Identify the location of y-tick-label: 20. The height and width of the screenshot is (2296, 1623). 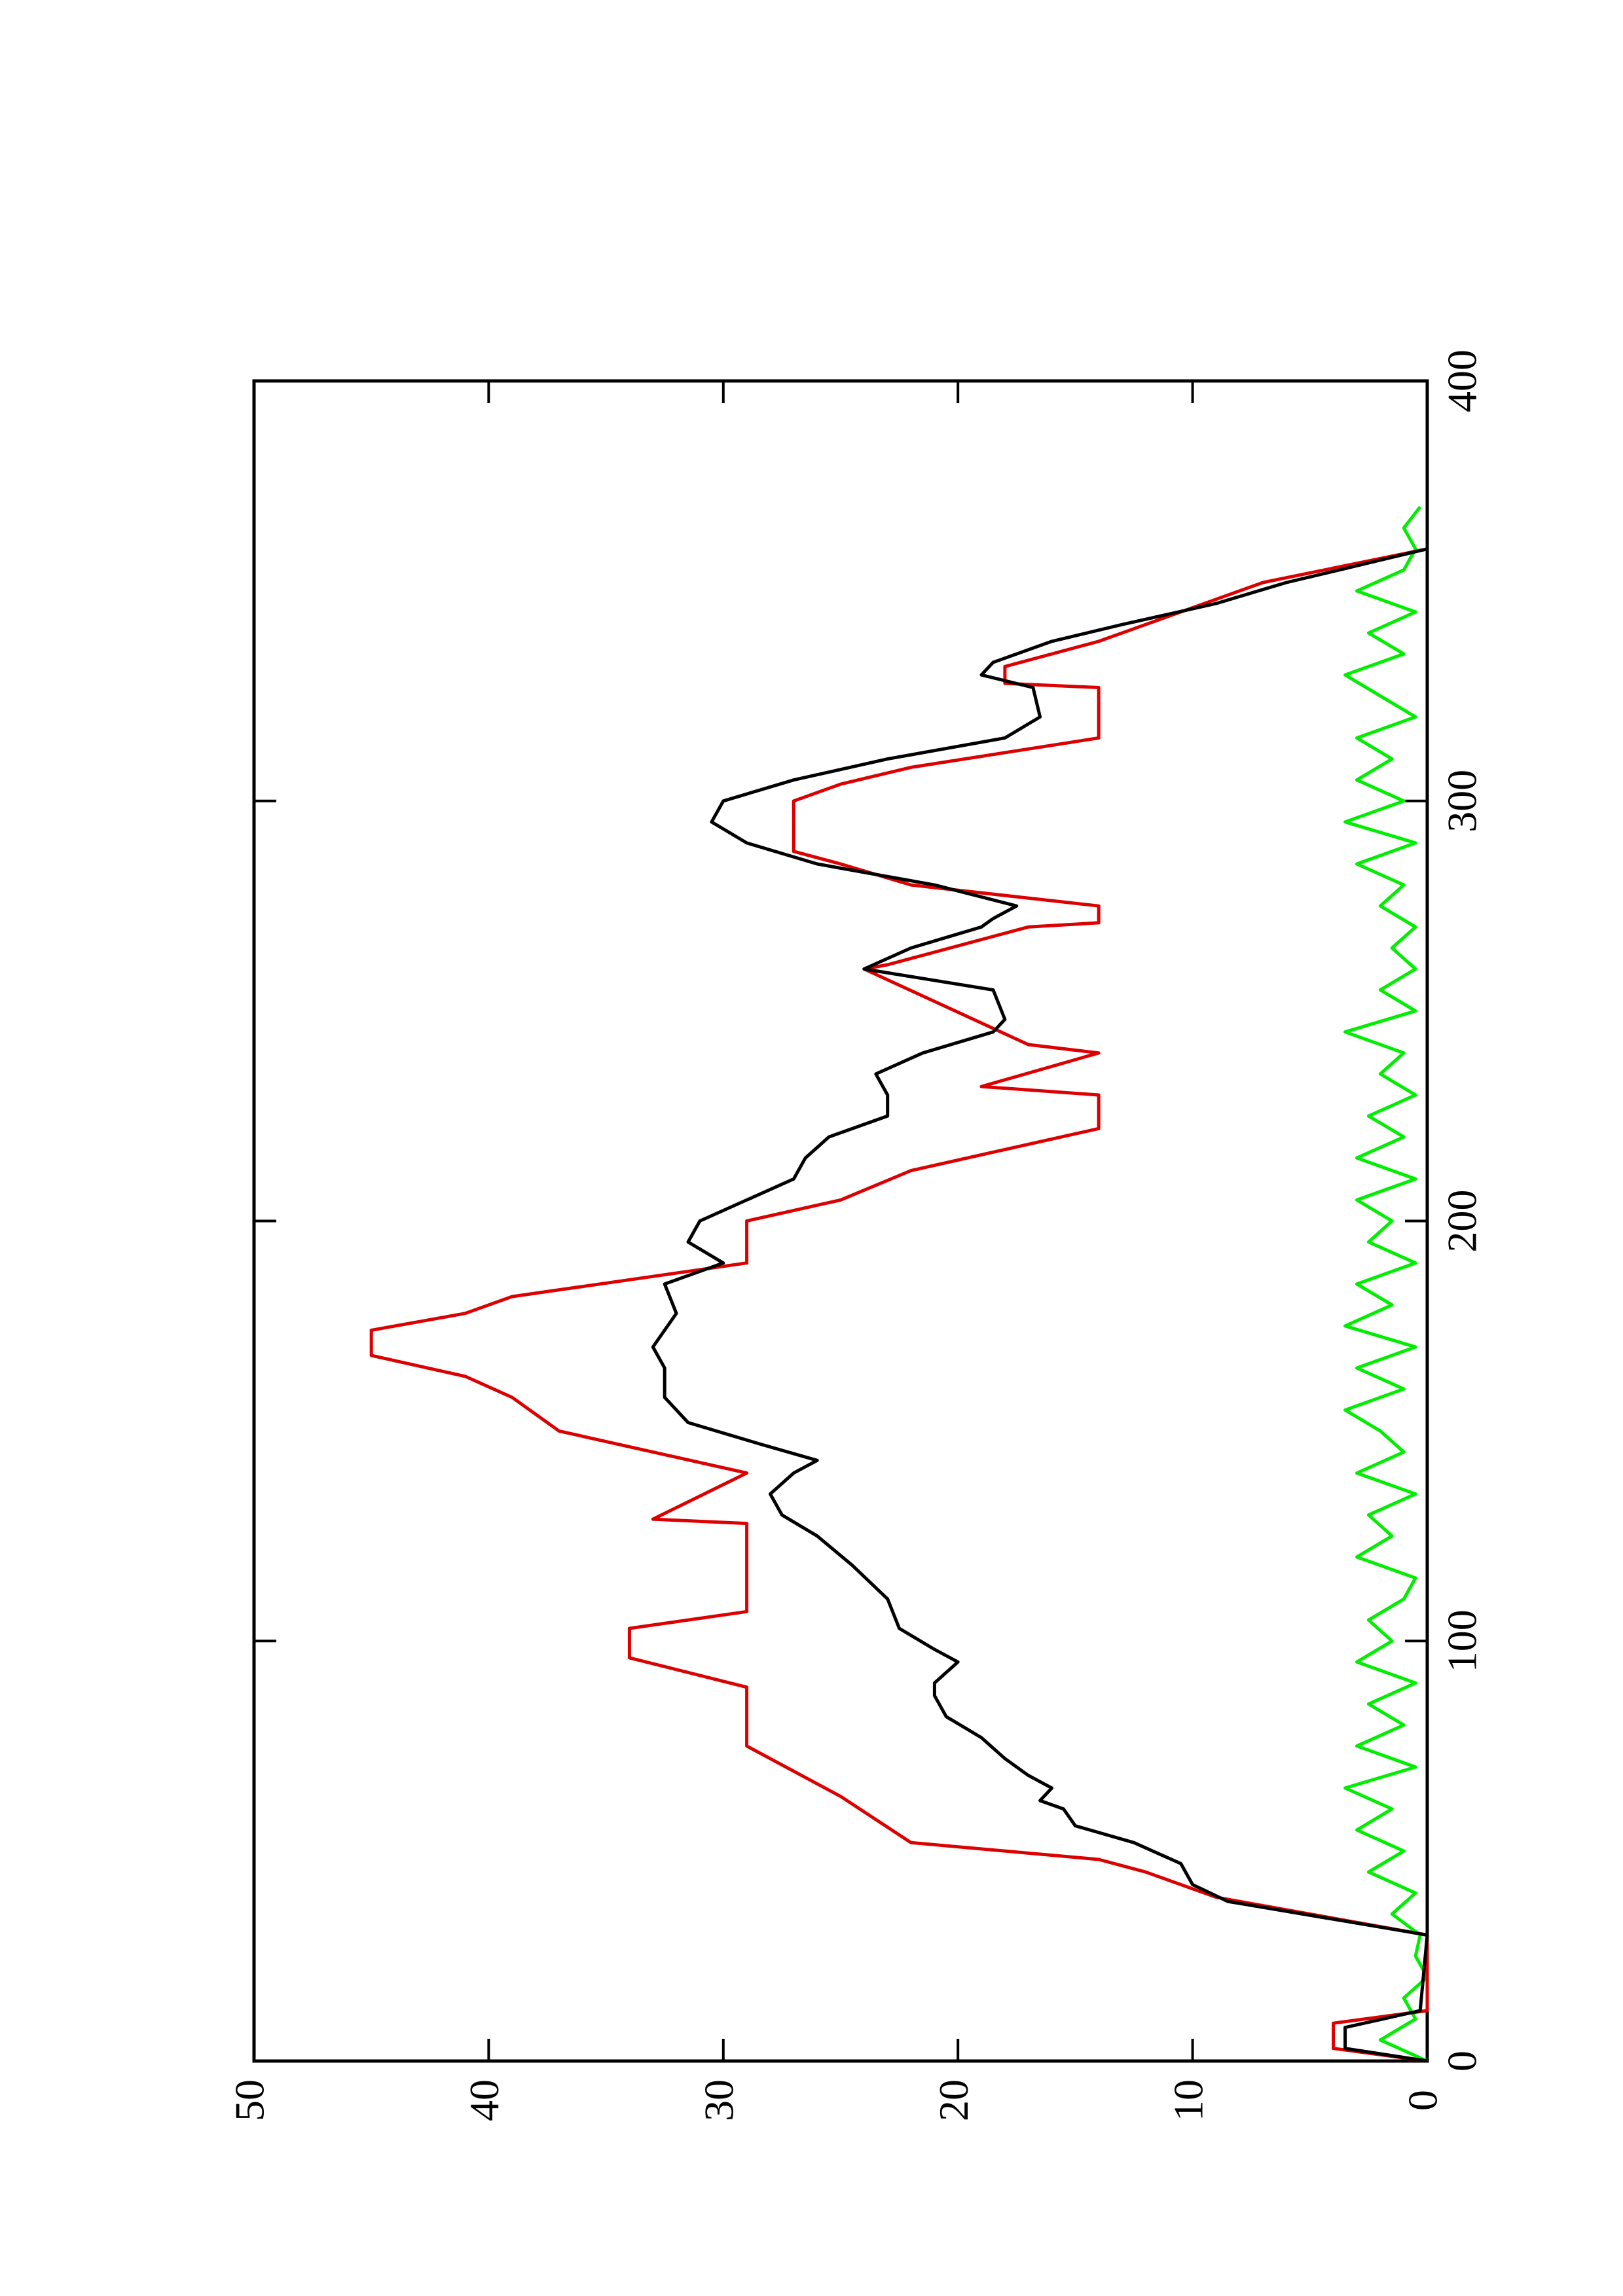
(953, 2100).